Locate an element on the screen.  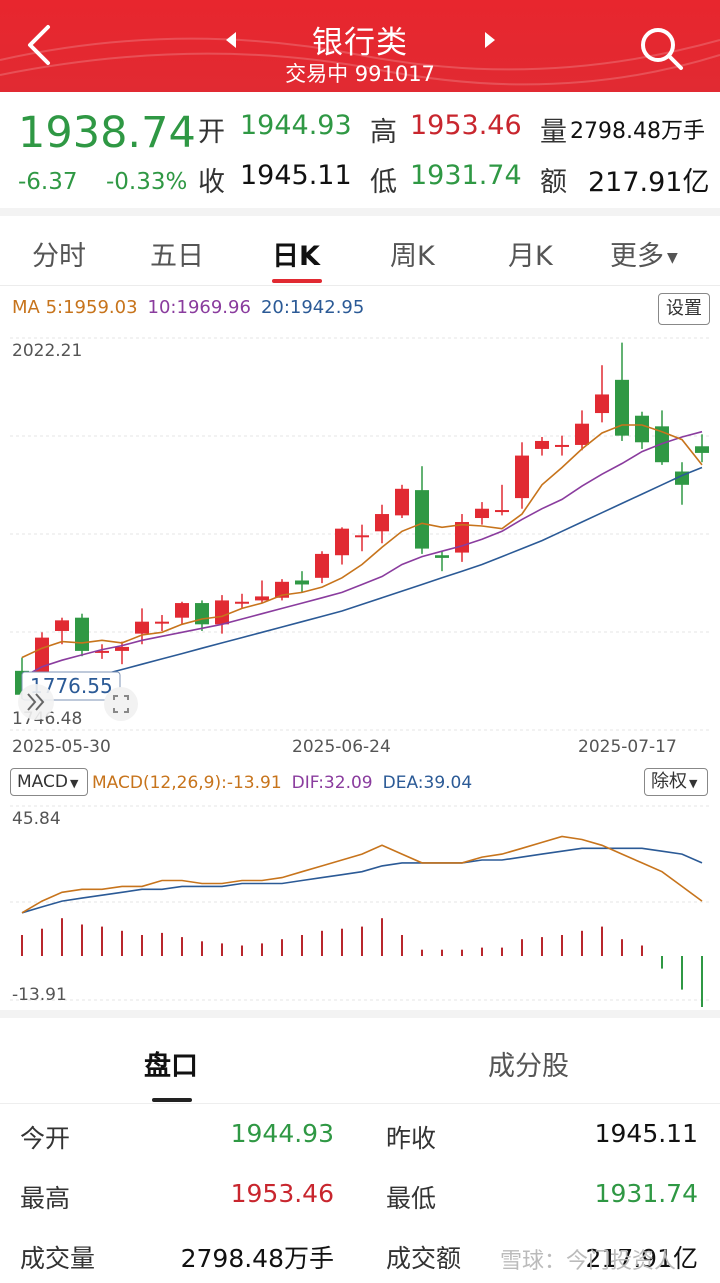
detail-value: 1931.74 is located at coordinates (646, 1193).